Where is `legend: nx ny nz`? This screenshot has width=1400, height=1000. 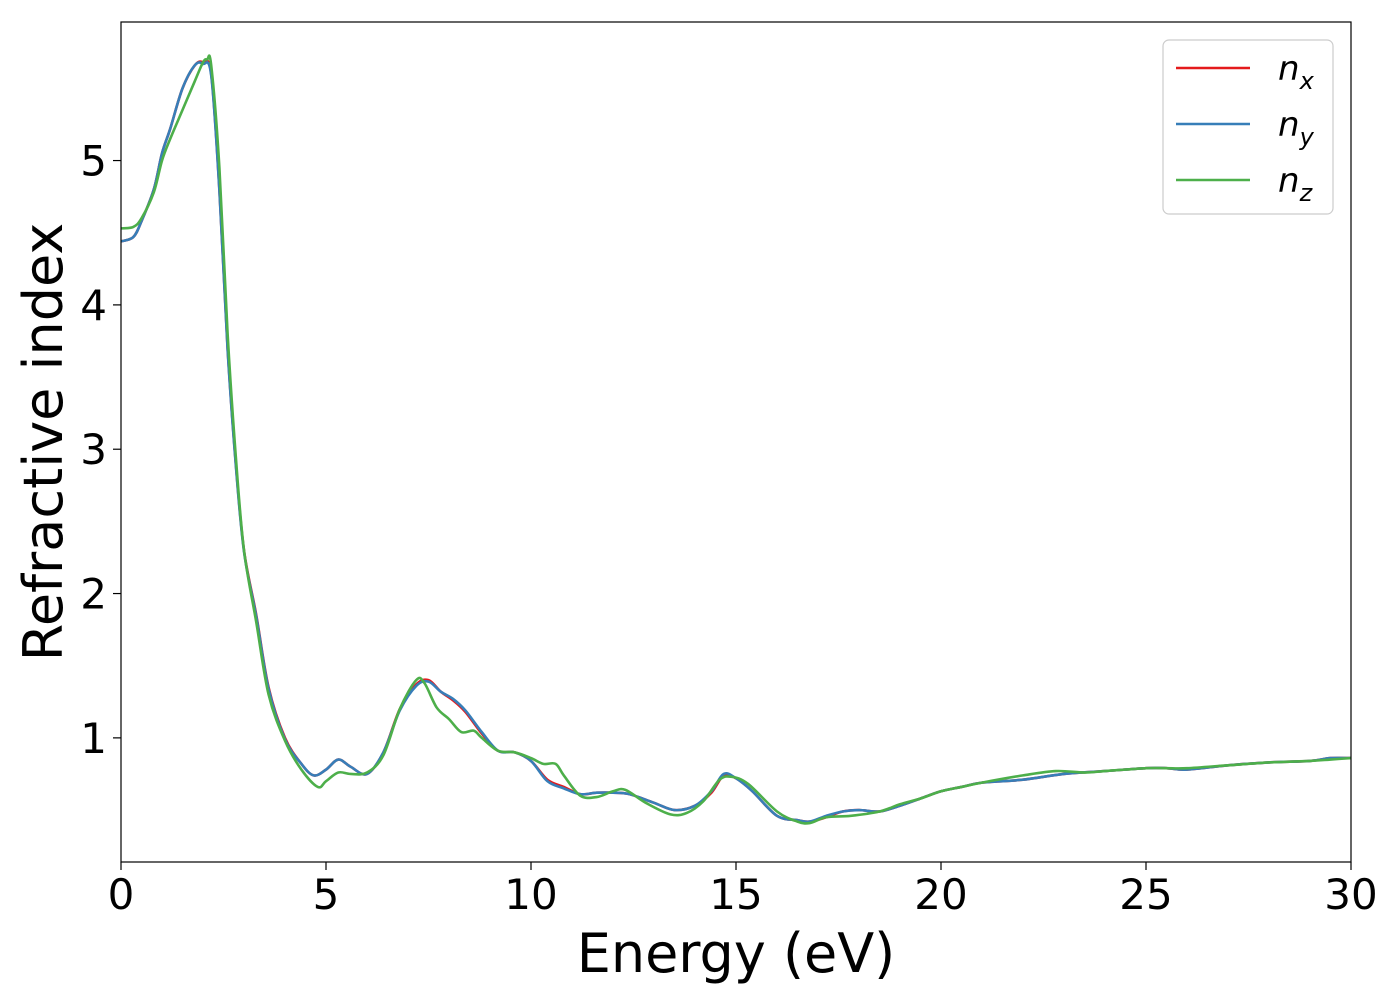 legend: nx ny nz is located at coordinates (1248, 127).